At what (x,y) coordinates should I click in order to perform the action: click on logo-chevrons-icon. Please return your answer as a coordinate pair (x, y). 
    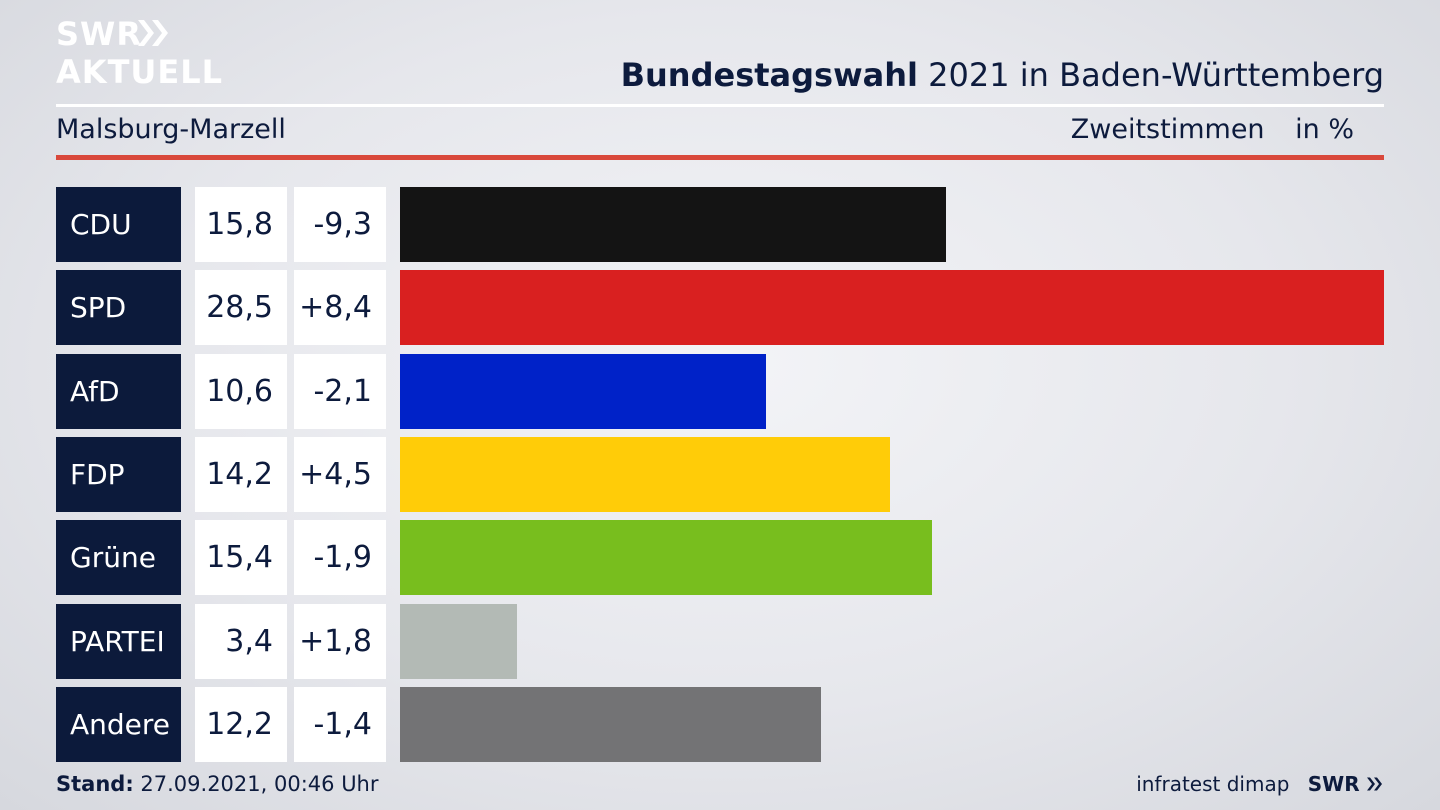
    Looking at the image, I should click on (153, 33).